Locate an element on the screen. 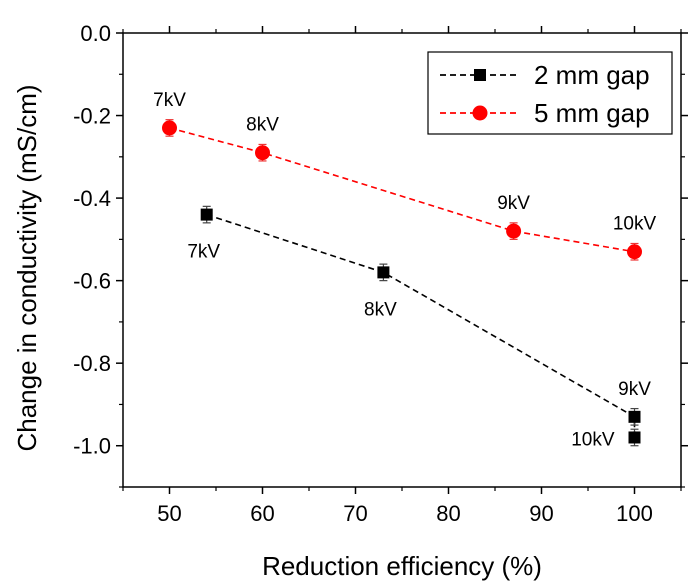 This screenshot has width=698, height=585. legend-item-1: 2 mm gap is located at coordinates (545, 75).